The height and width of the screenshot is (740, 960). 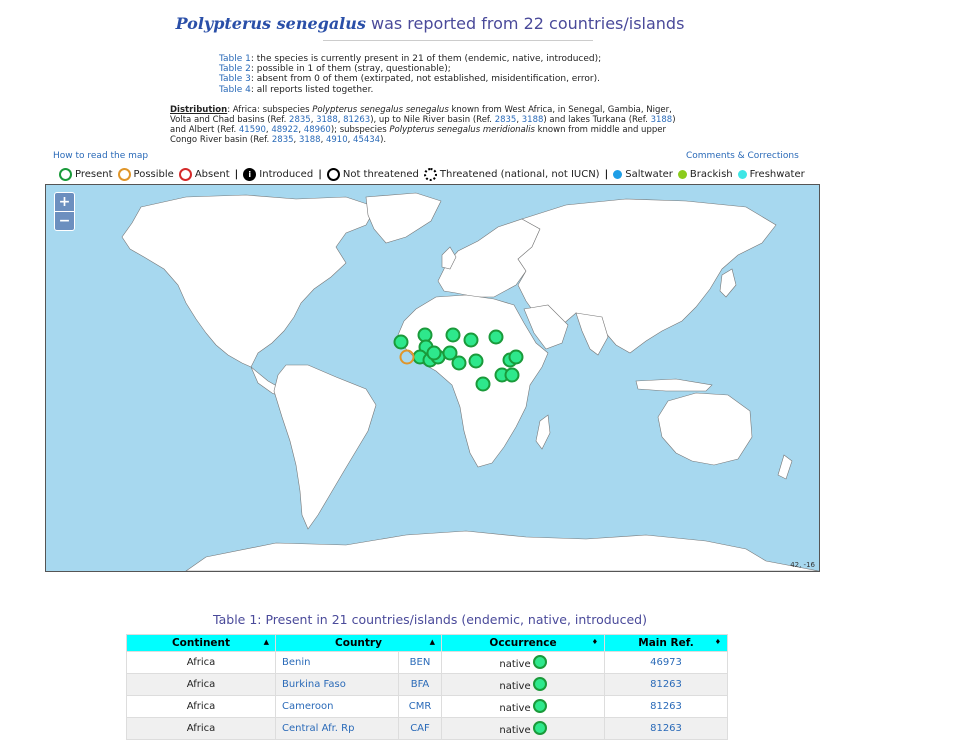 What do you see at coordinates (597, 120) in the screenshot?
I see `dist-text: ) and lakes Turkana (Ref.` at bounding box center [597, 120].